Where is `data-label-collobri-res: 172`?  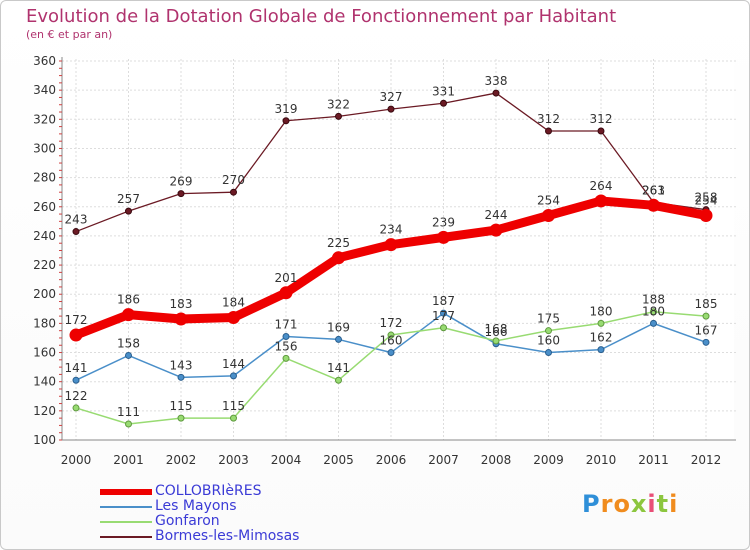
data-label-collobri-res: 172 is located at coordinates (76, 320).